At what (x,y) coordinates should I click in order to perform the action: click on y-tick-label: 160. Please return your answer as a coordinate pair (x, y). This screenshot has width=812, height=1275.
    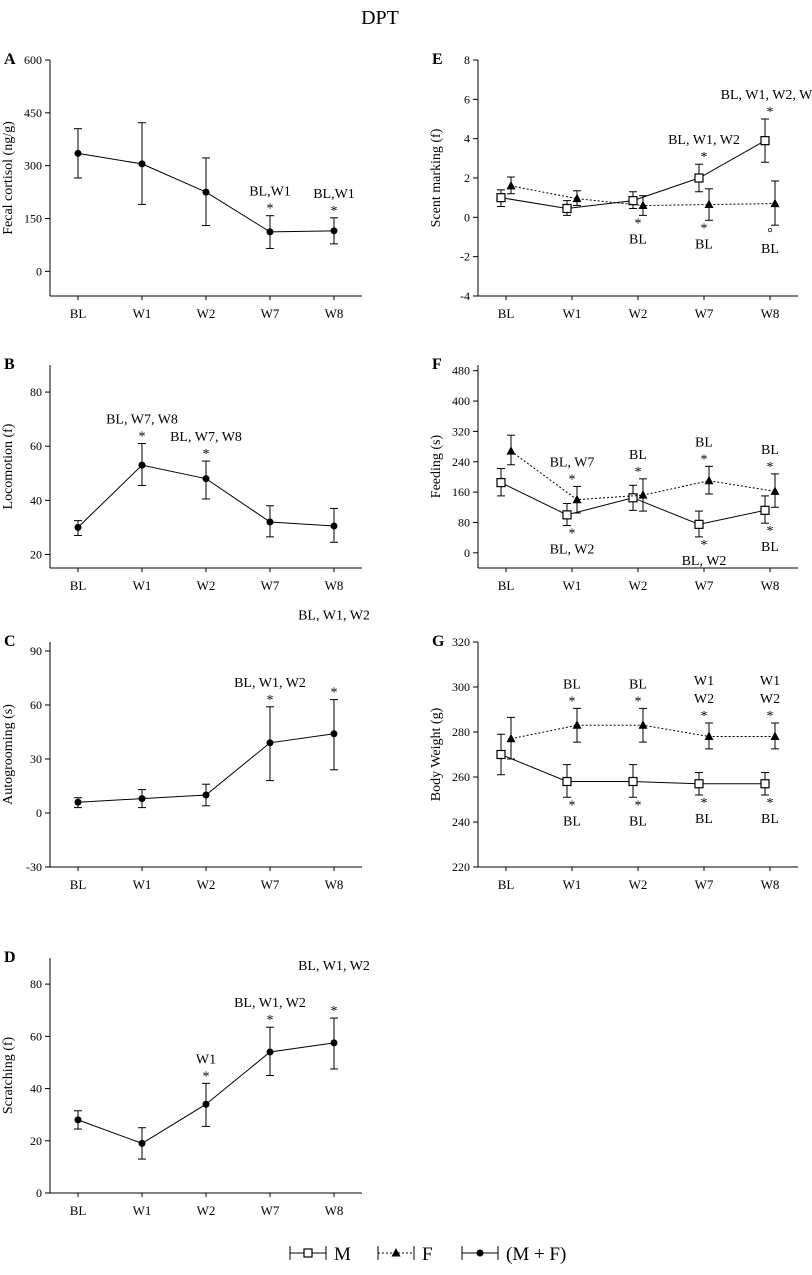
    Looking at the image, I should click on (461, 492).